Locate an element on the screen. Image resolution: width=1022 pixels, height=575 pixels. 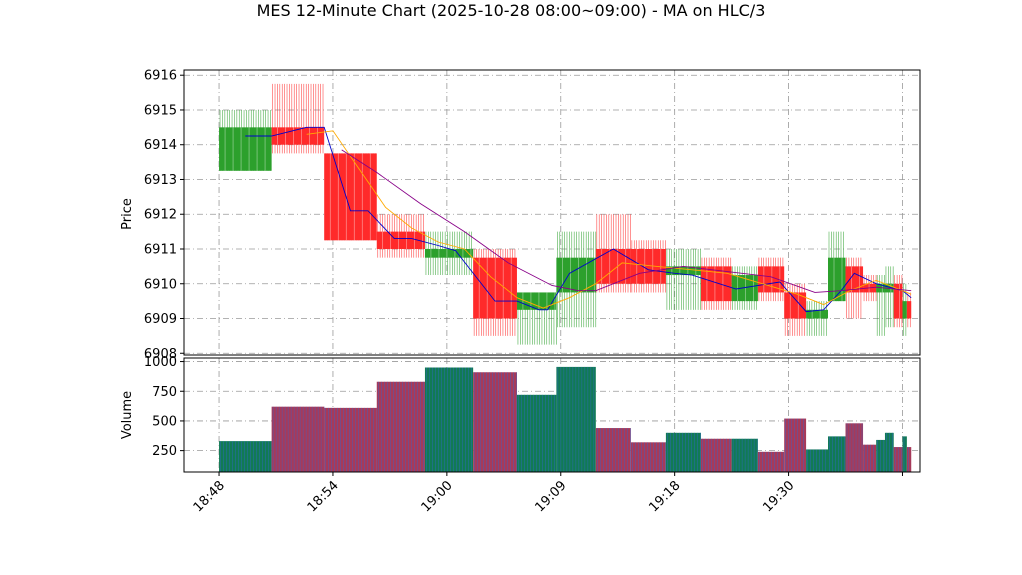
volume-frame is located at coordinates (552, 415).